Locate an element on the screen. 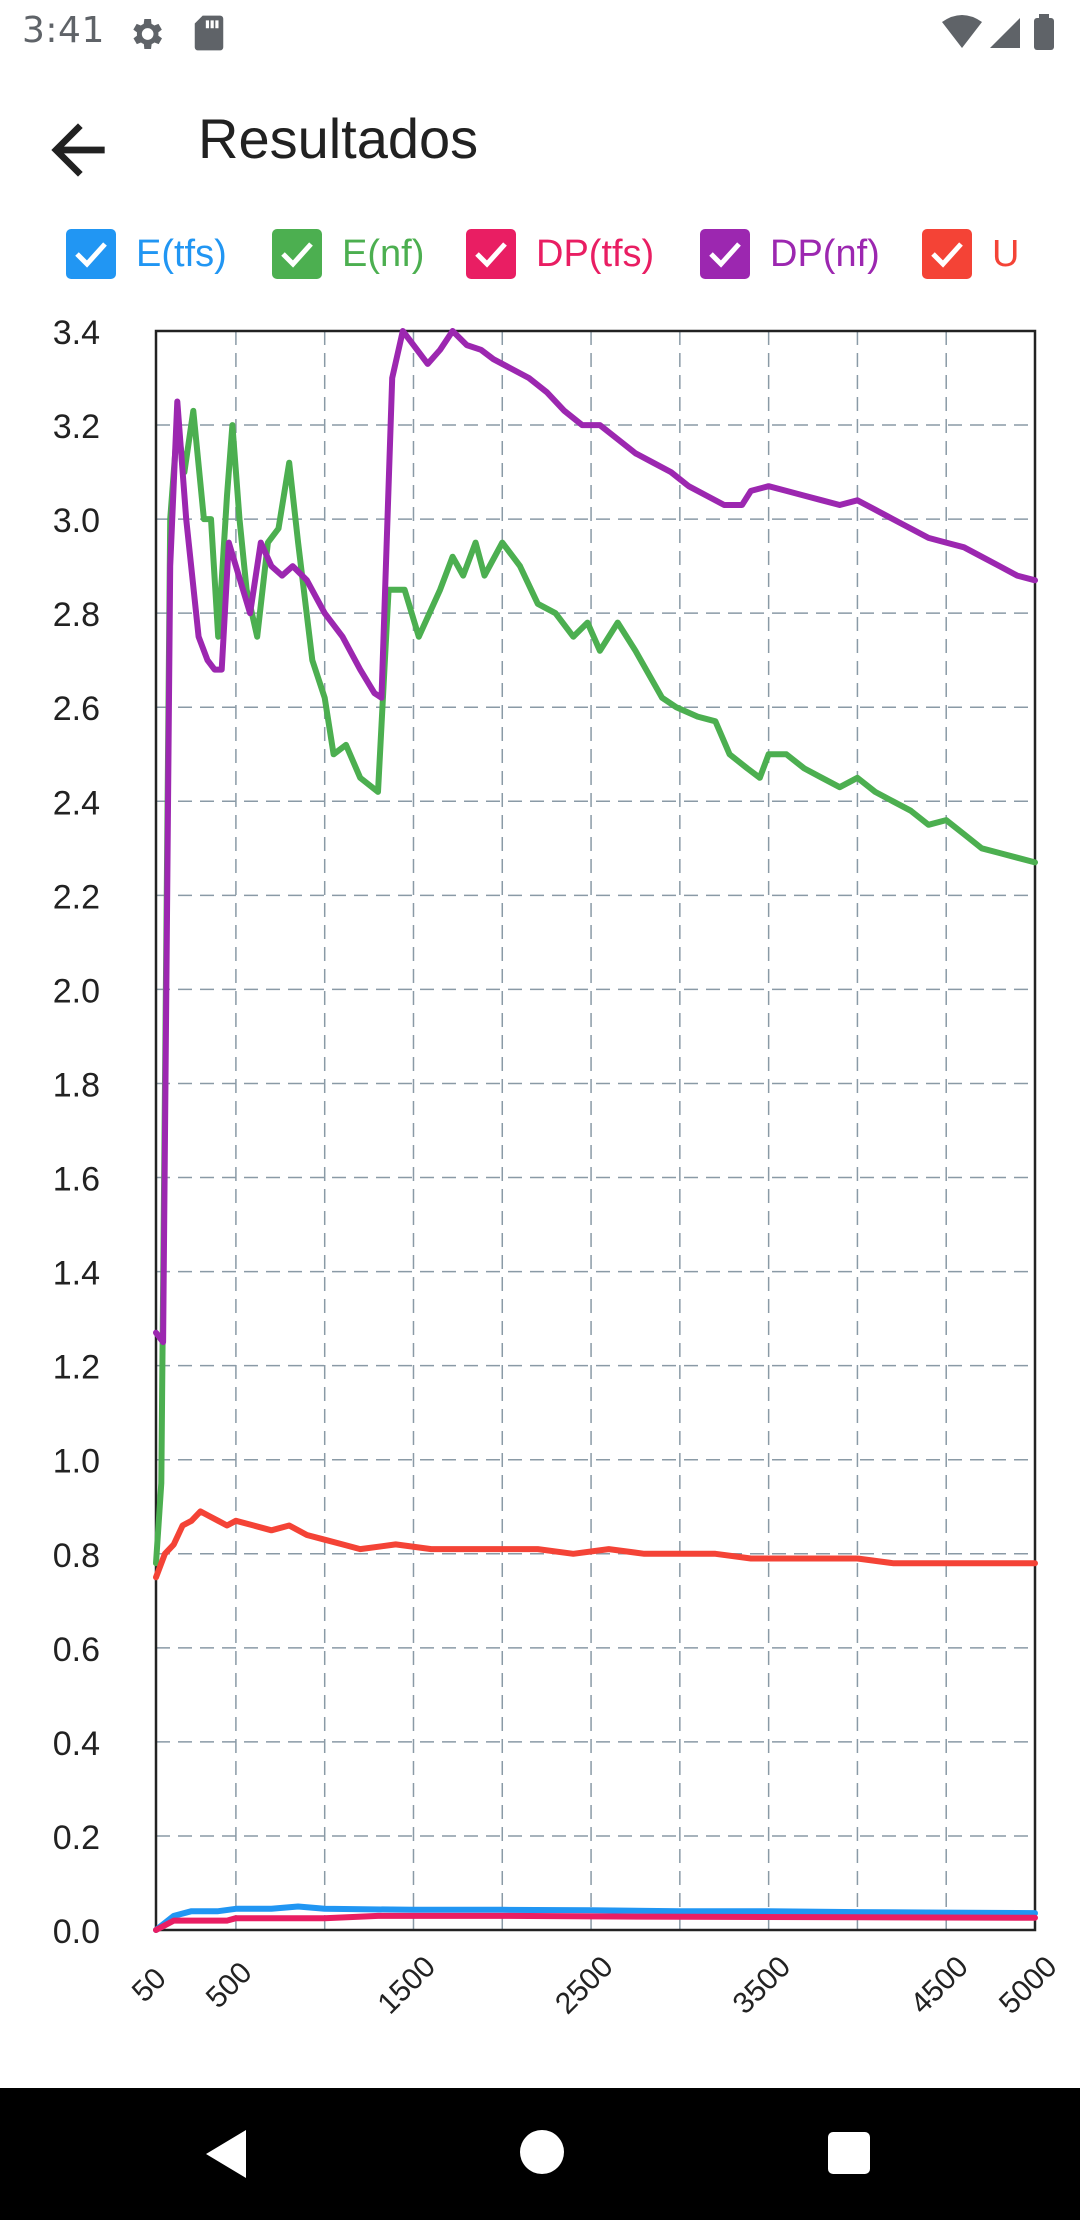 The width and height of the screenshot is (1080, 2220). legend-item-u: U is located at coordinates (970, 254).